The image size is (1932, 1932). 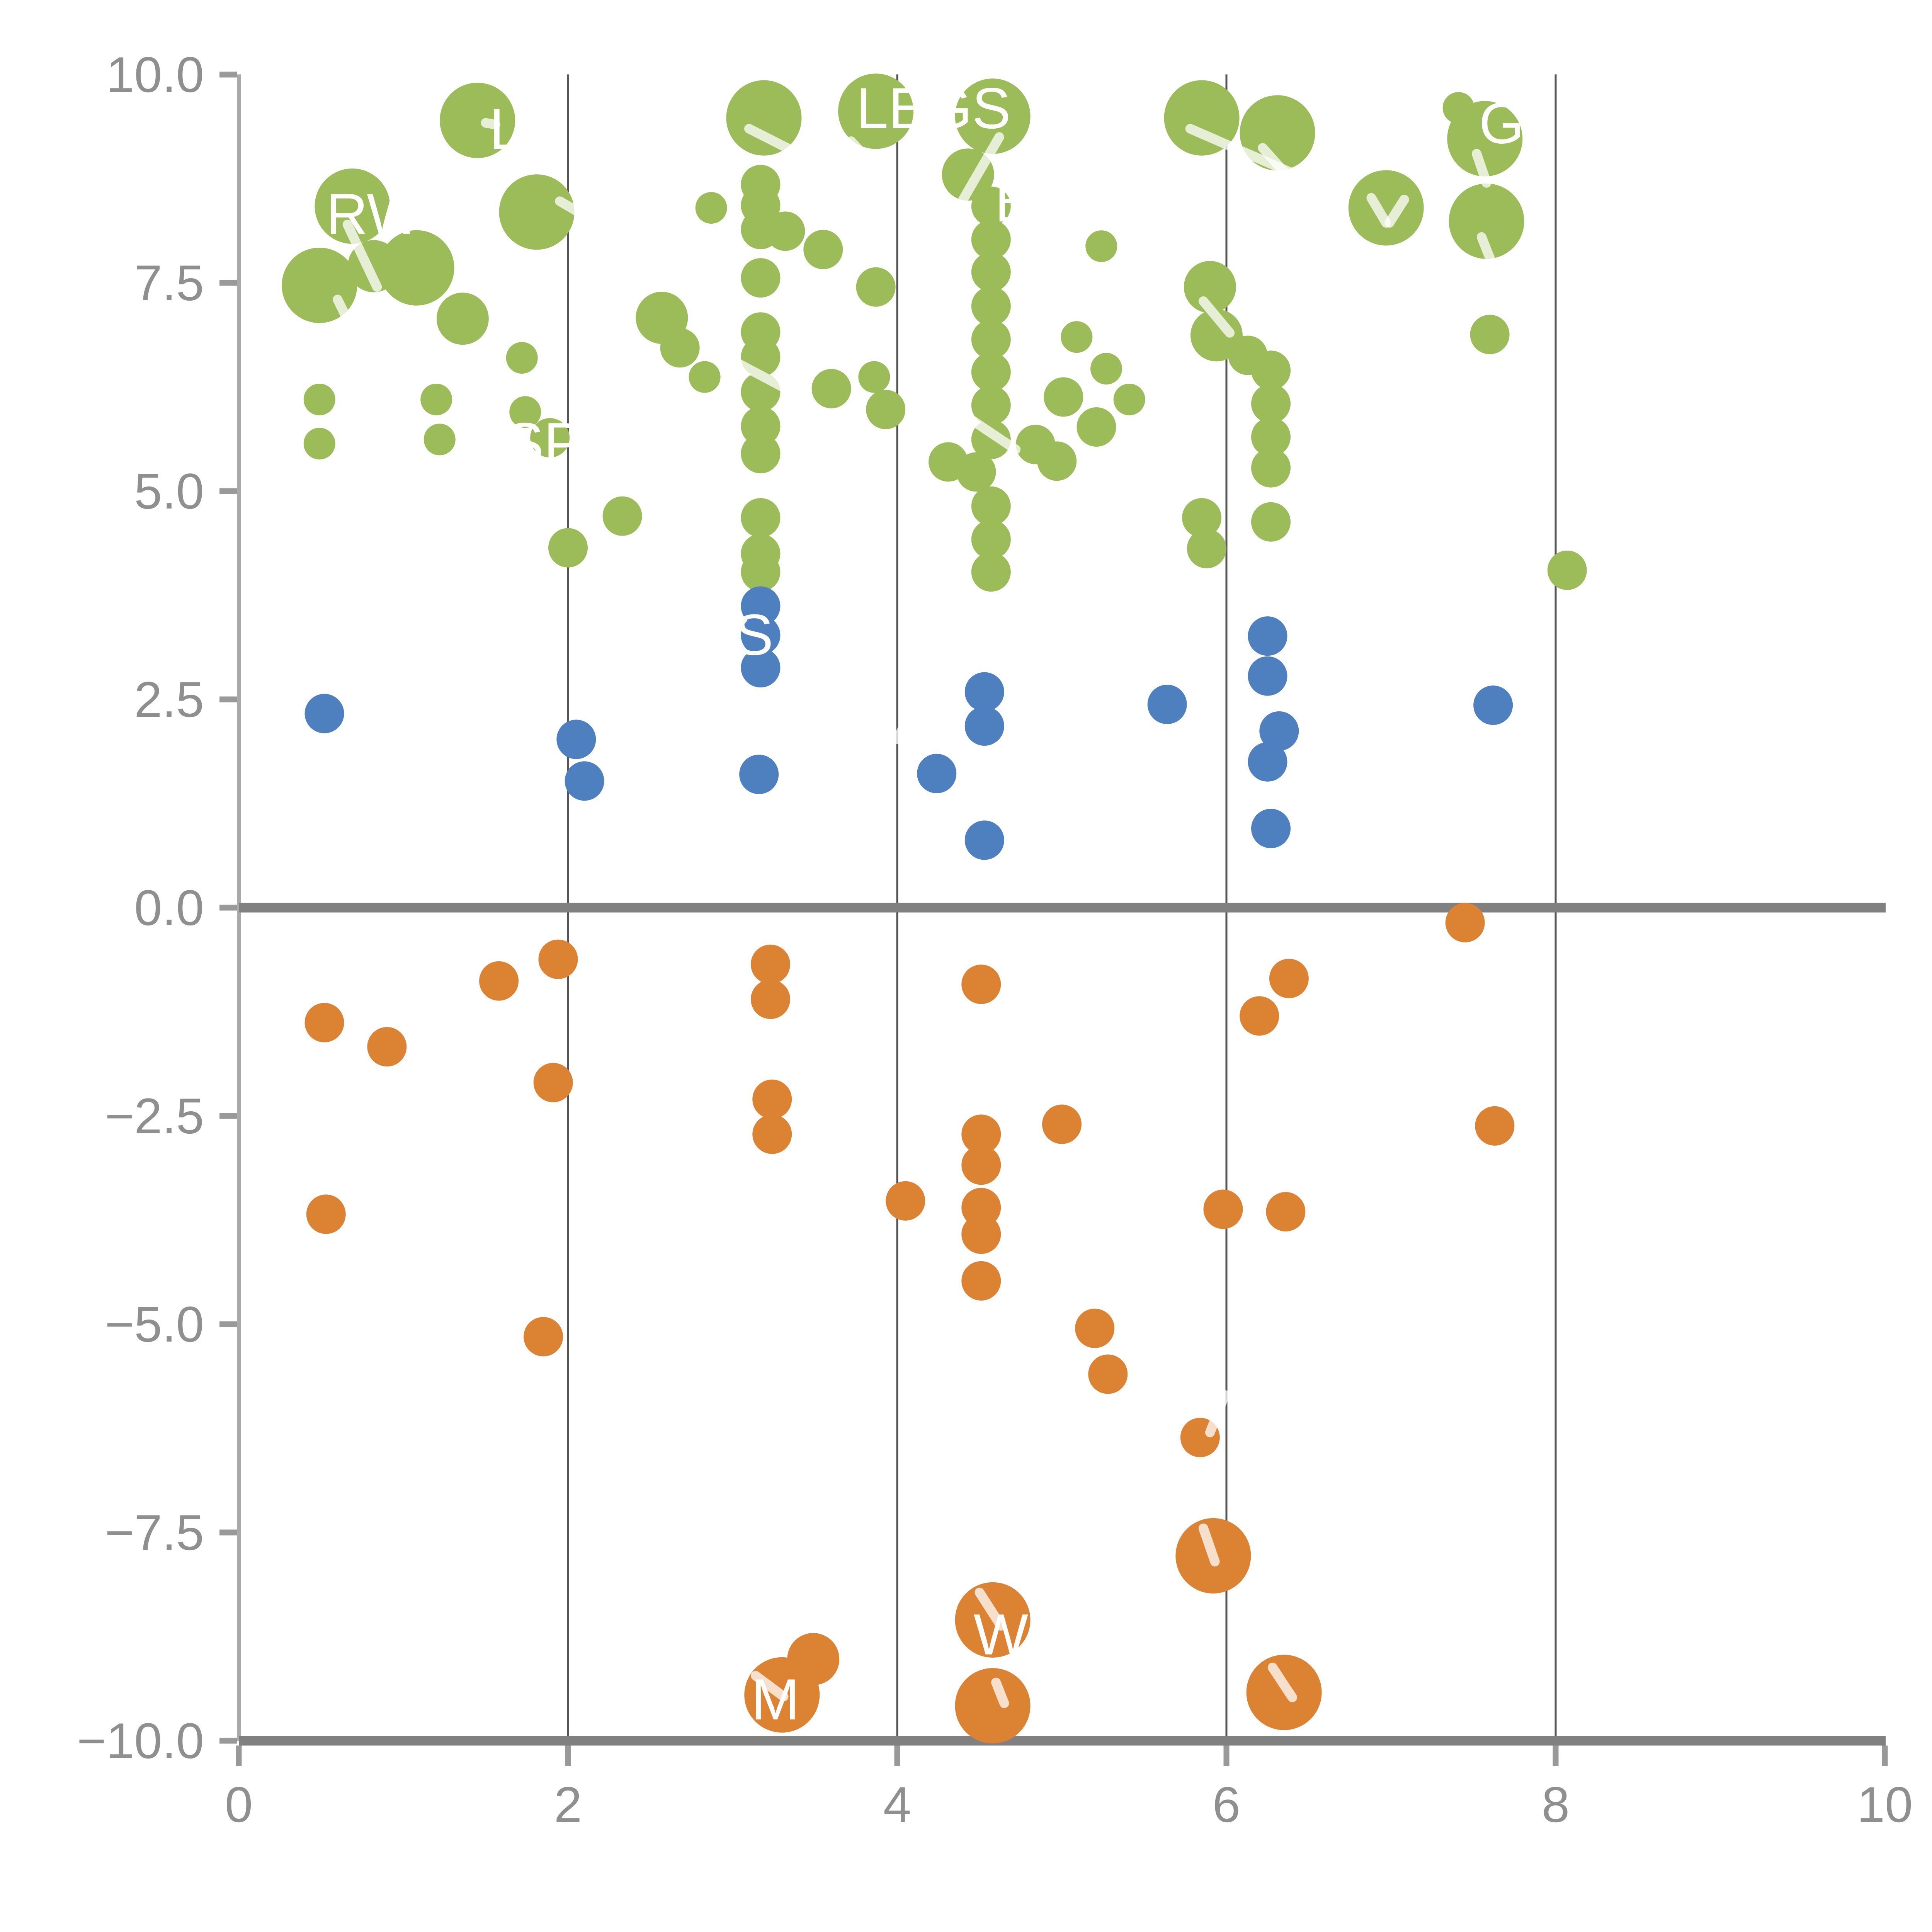 I want to click on y-tick-label: 7.5, so click(x=169, y=283).